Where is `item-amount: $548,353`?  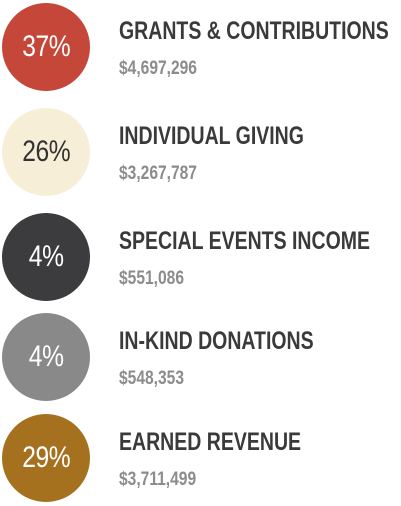
item-amount: $548,353 is located at coordinates (151, 378).